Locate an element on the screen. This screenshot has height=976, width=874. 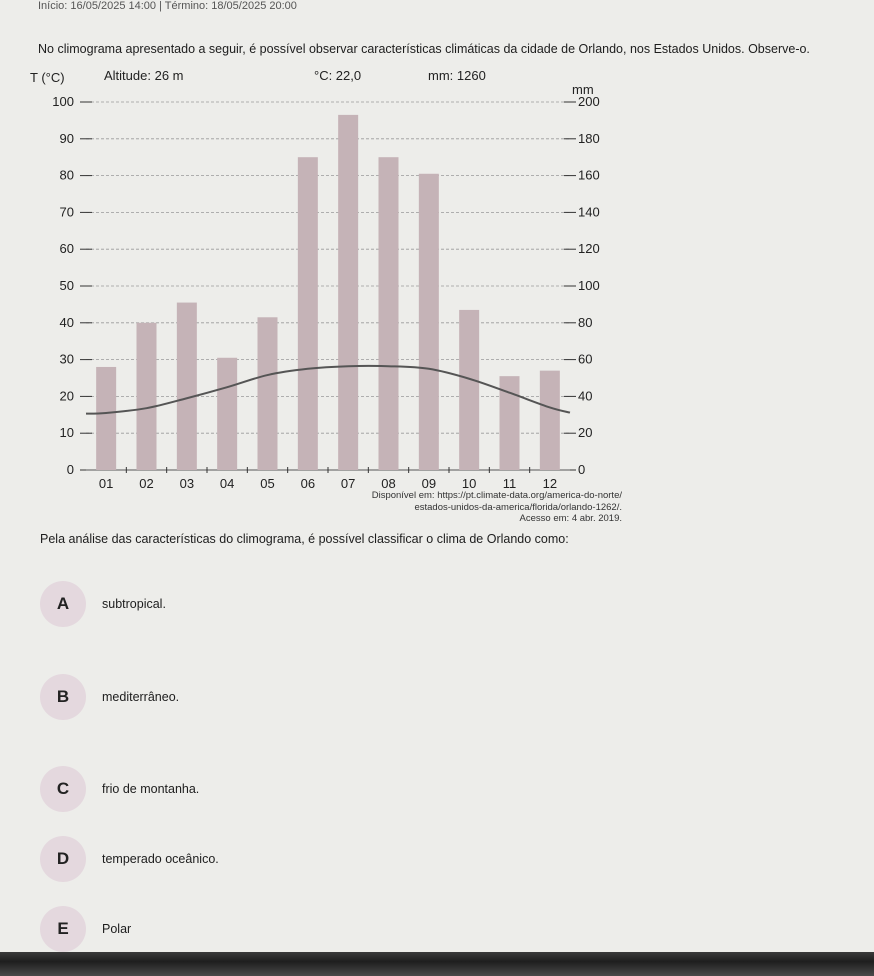
option-c: C frio de montanha. is located at coordinates (119, 789).